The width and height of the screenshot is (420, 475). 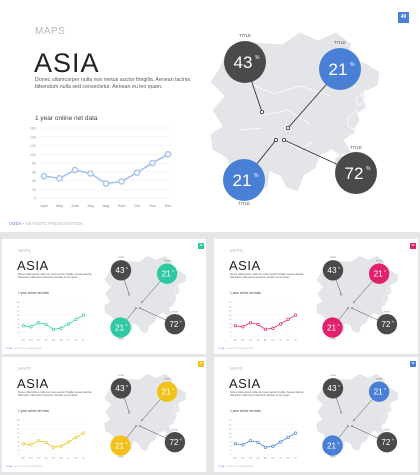 I want to click on x-tick-label: Dec, so click(x=83, y=341).